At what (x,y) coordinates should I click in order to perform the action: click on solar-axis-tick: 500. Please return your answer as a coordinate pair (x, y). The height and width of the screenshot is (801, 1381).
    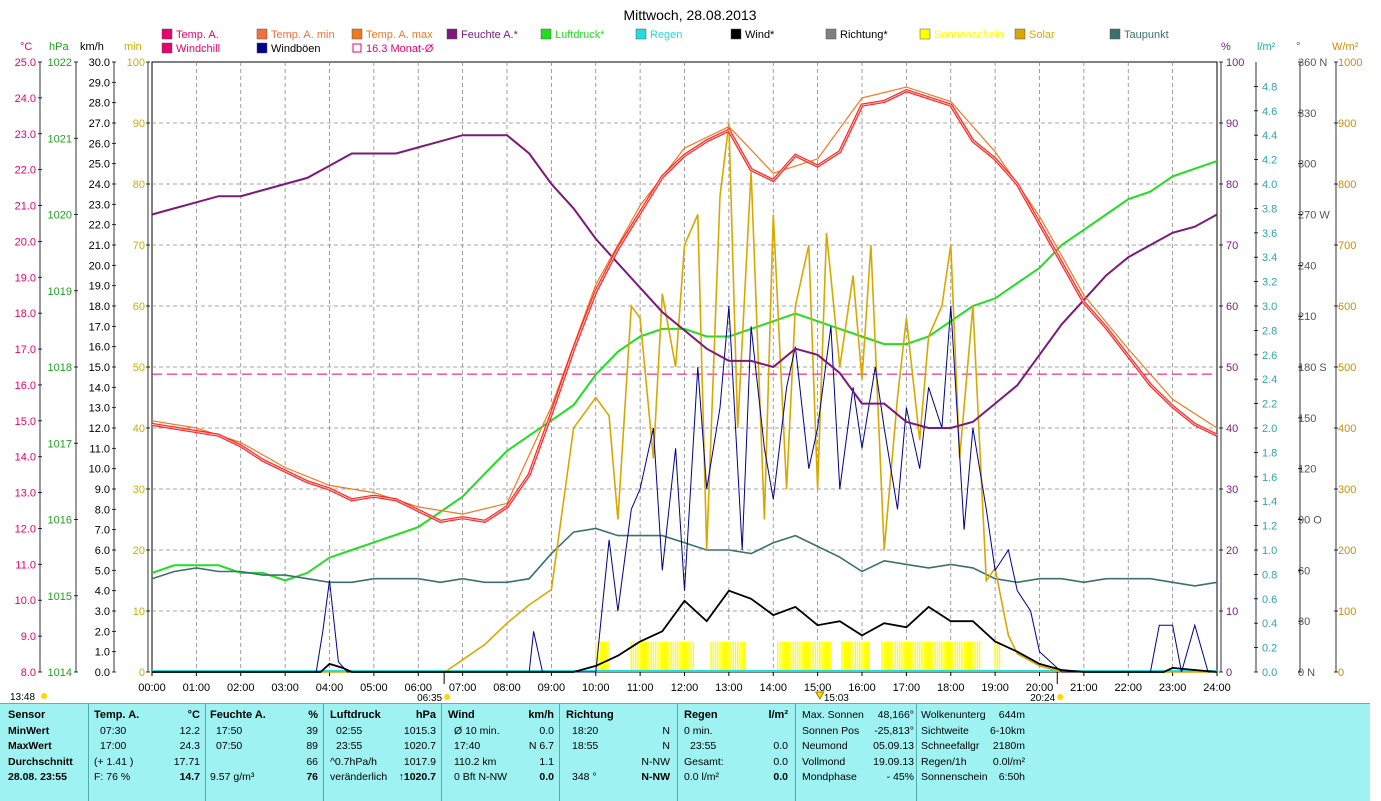
    Looking at the image, I should click on (1347, 368).